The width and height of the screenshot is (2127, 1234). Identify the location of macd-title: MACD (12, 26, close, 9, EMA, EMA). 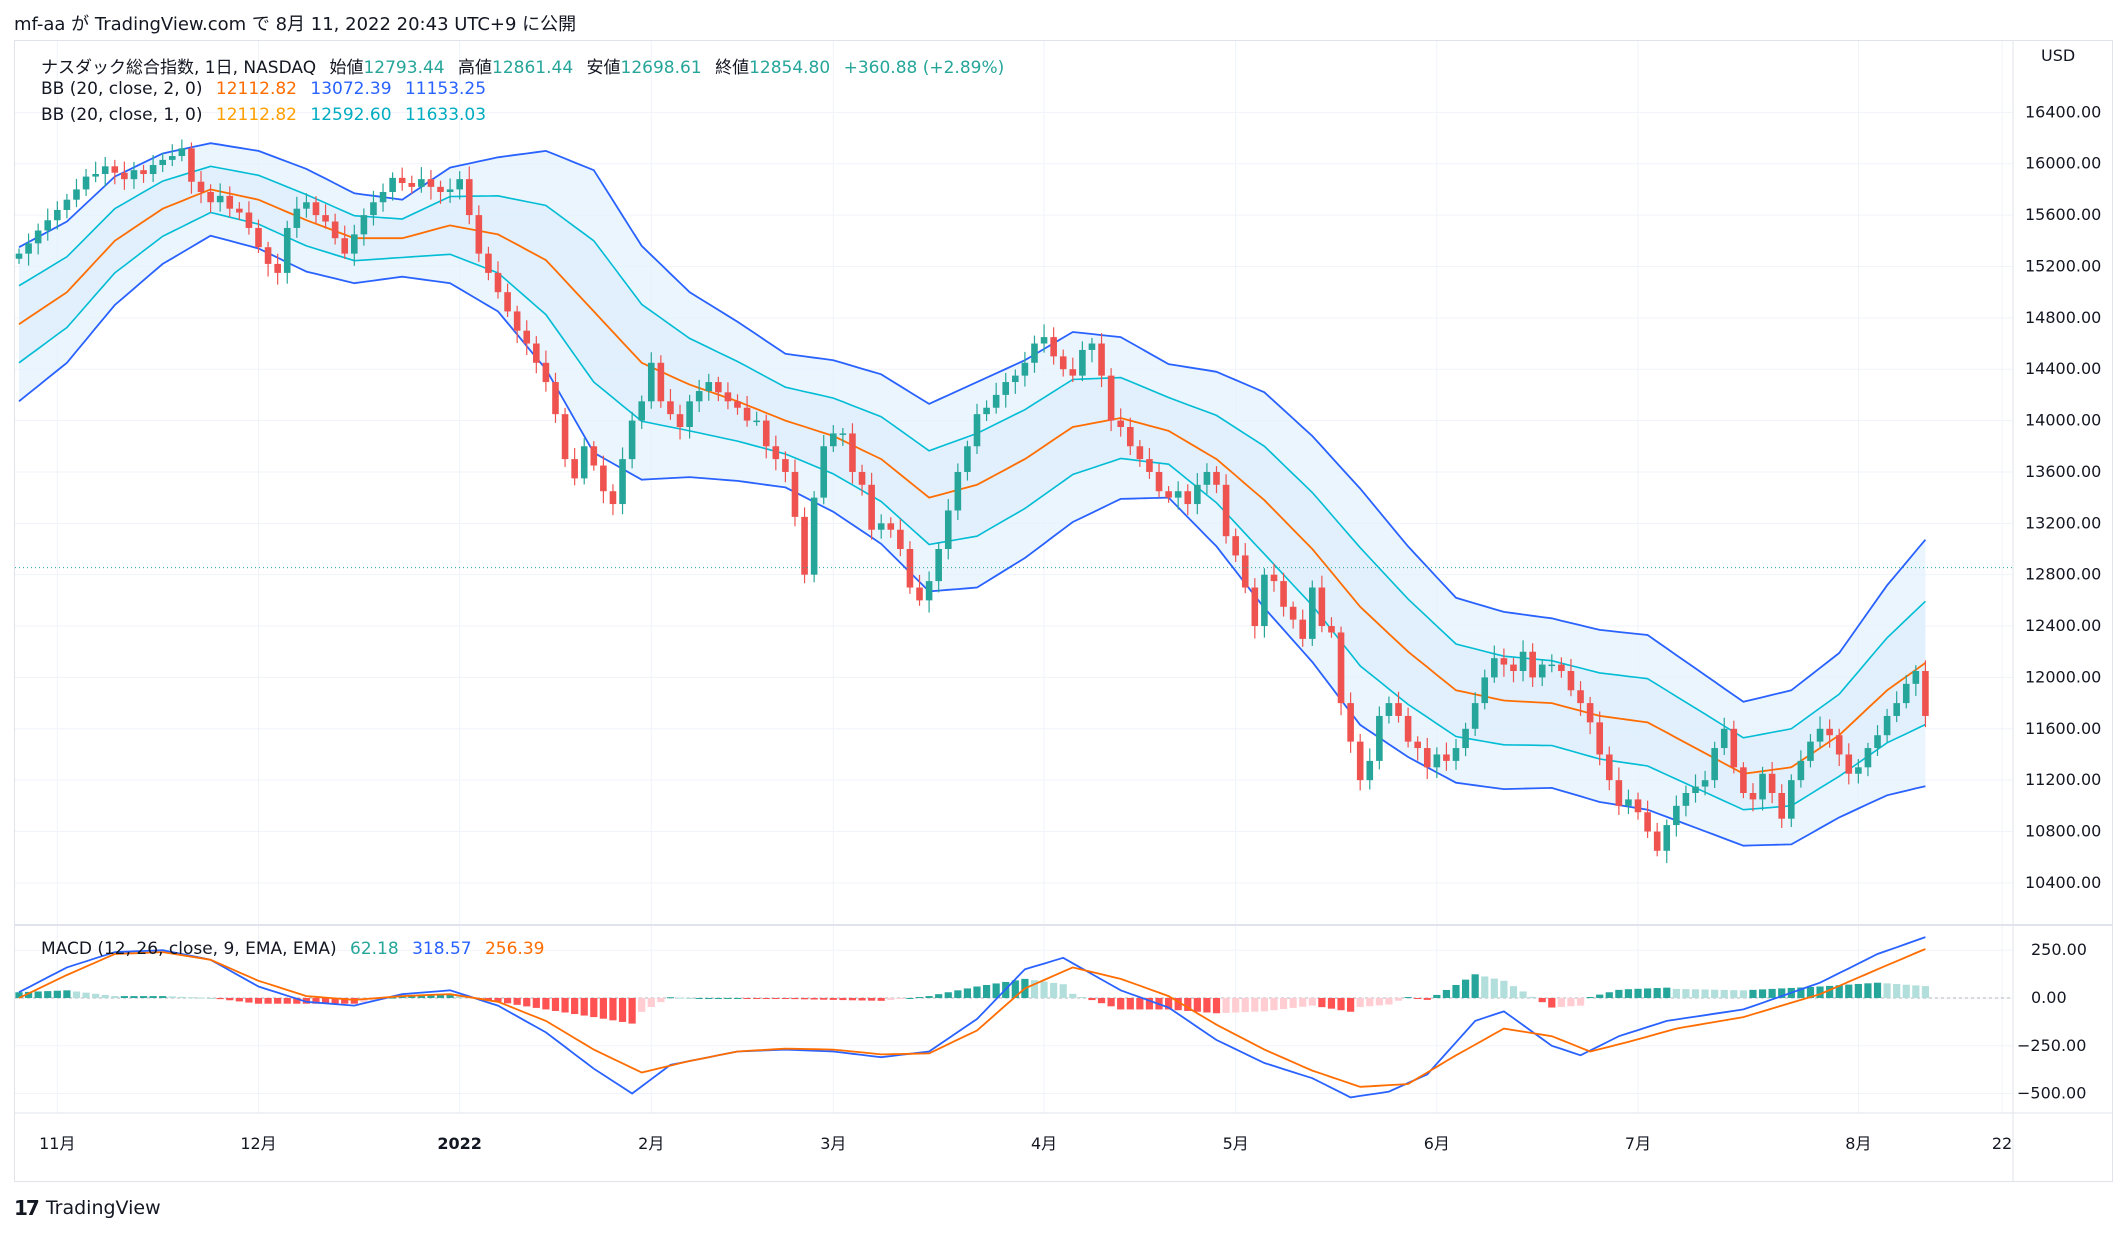
(189, 949).